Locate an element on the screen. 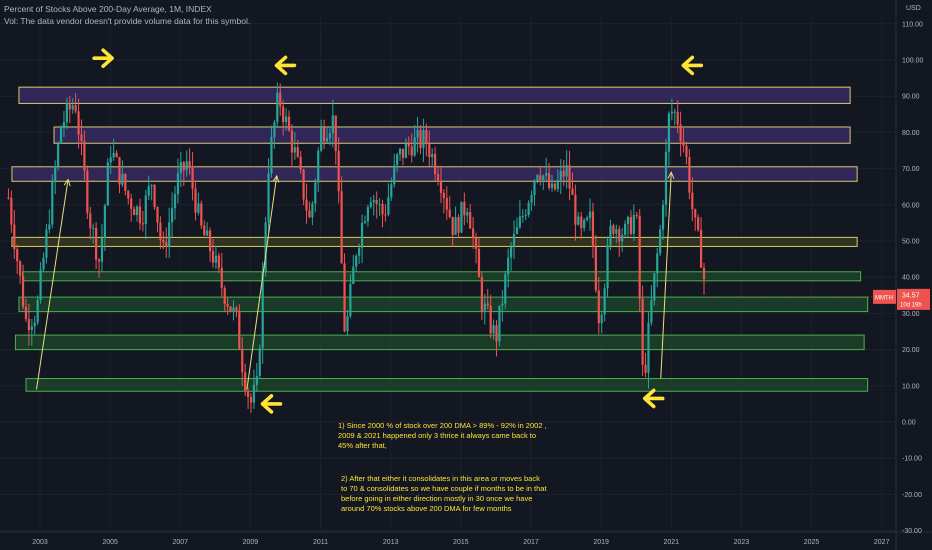 Image resolution: width=932 pixels, height=550 pixels. y-tick-label-14: -30.00 is located at coordinates (912, 531).